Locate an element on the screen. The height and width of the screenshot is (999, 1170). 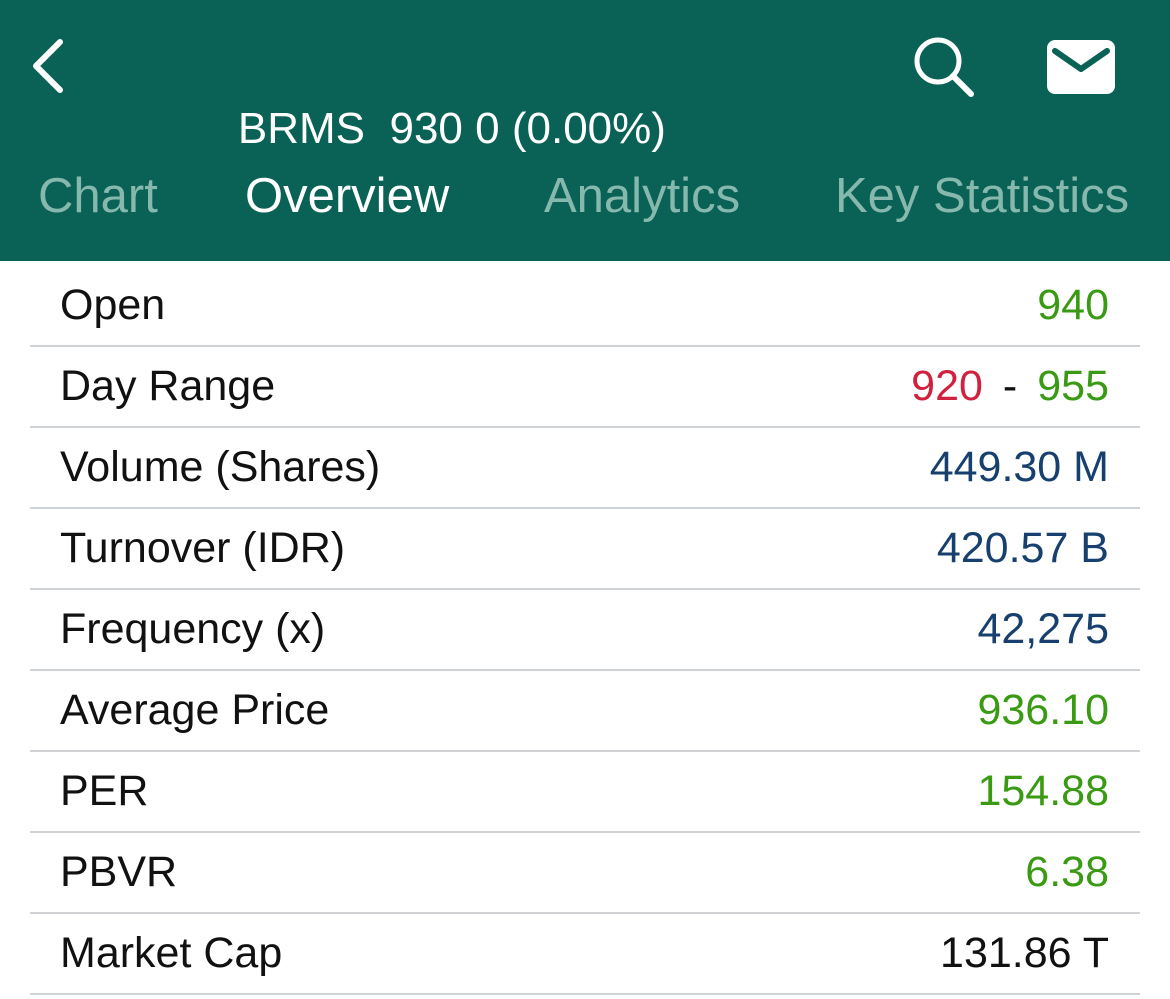
pbvr-label: PBVR is located at coordinates (119, 872).